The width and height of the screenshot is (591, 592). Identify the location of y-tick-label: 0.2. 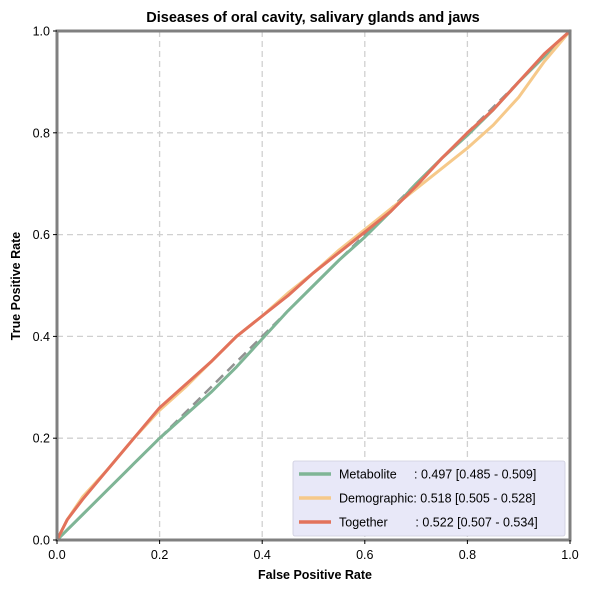
(41, 439).